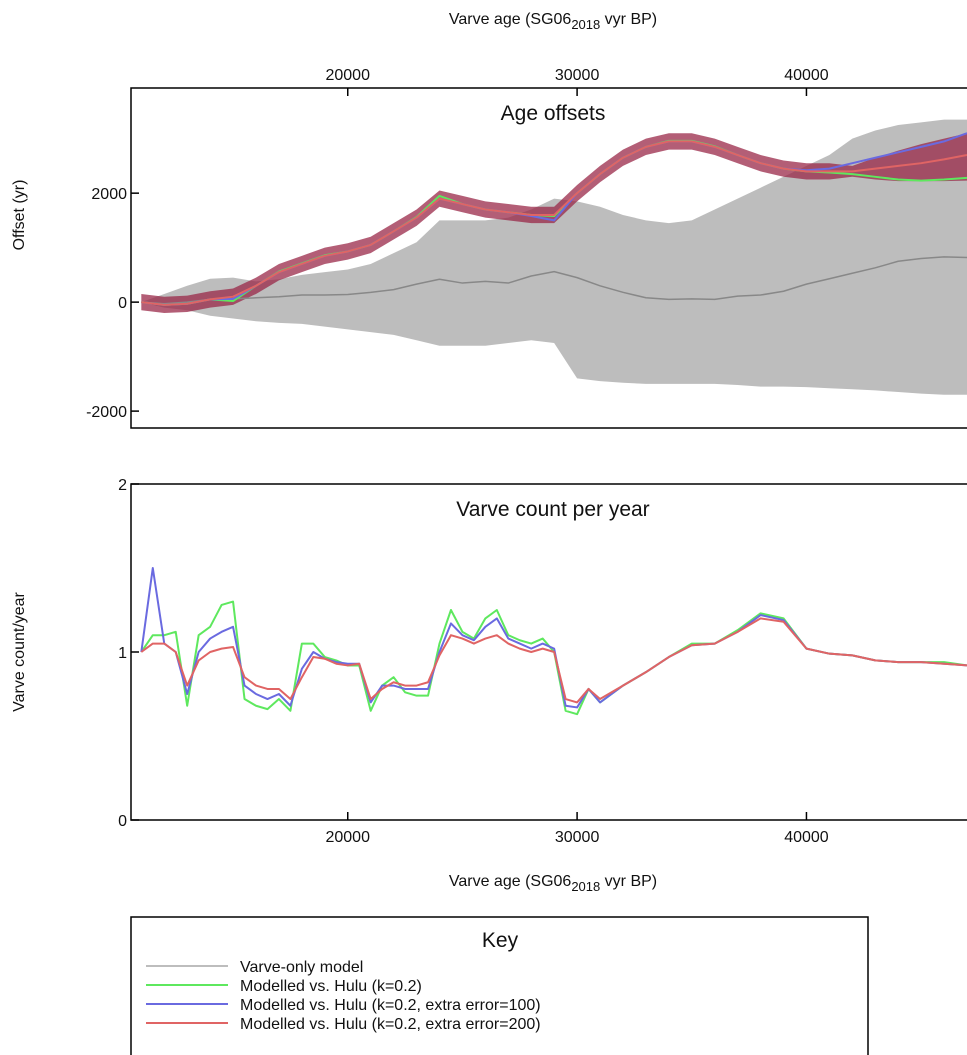  I want to click on y-axis-label: Varve count/year, so click(19, 651).